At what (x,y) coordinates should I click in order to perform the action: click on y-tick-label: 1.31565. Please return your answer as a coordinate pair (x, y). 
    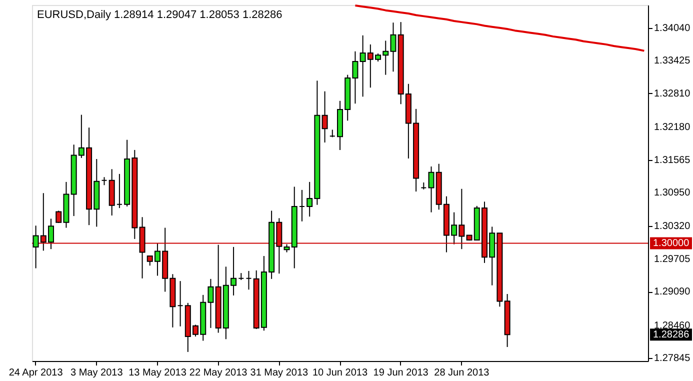
    Looking at the image, I should click on (672, 160).